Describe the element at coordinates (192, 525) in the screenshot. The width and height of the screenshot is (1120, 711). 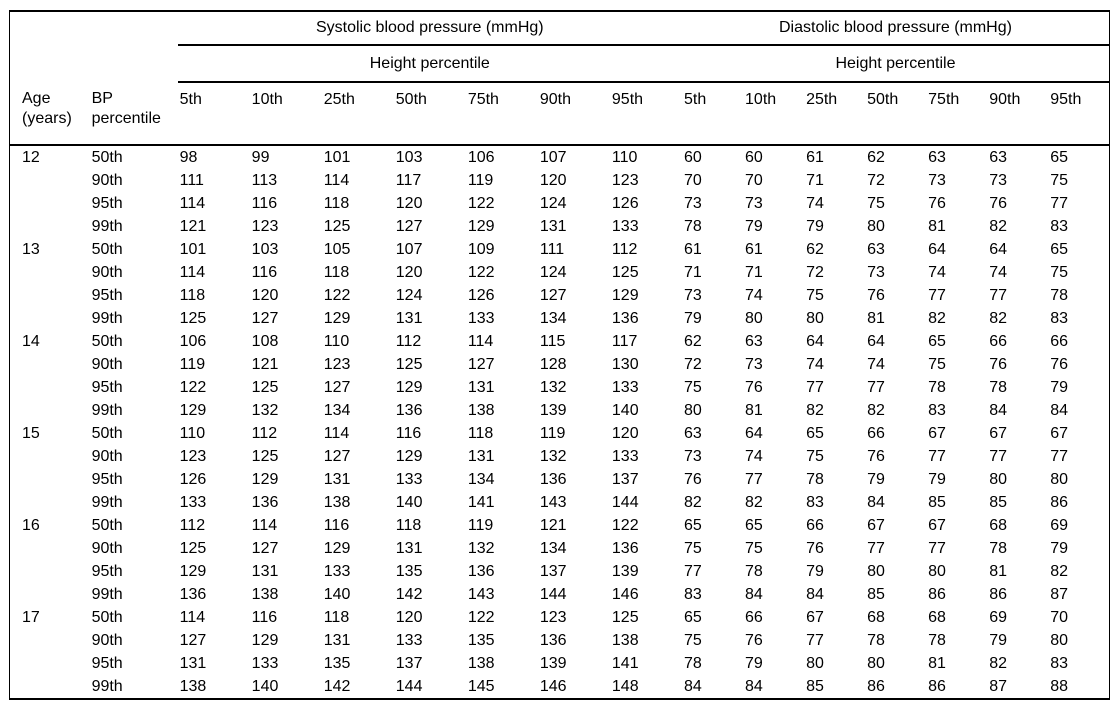
I see `systolic-value-cell: 112` at that location.